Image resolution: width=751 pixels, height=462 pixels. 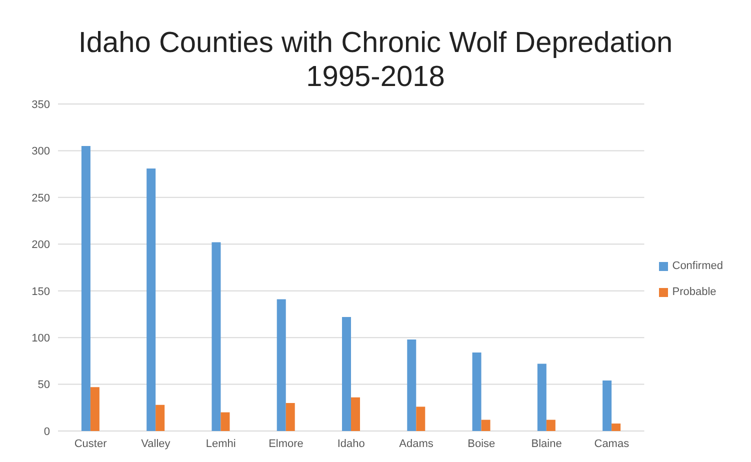 What do you see at coordinates (286, 444) in the screenshot?
I see `x-tick-label: Elmore` at bounding box center [286, 444].